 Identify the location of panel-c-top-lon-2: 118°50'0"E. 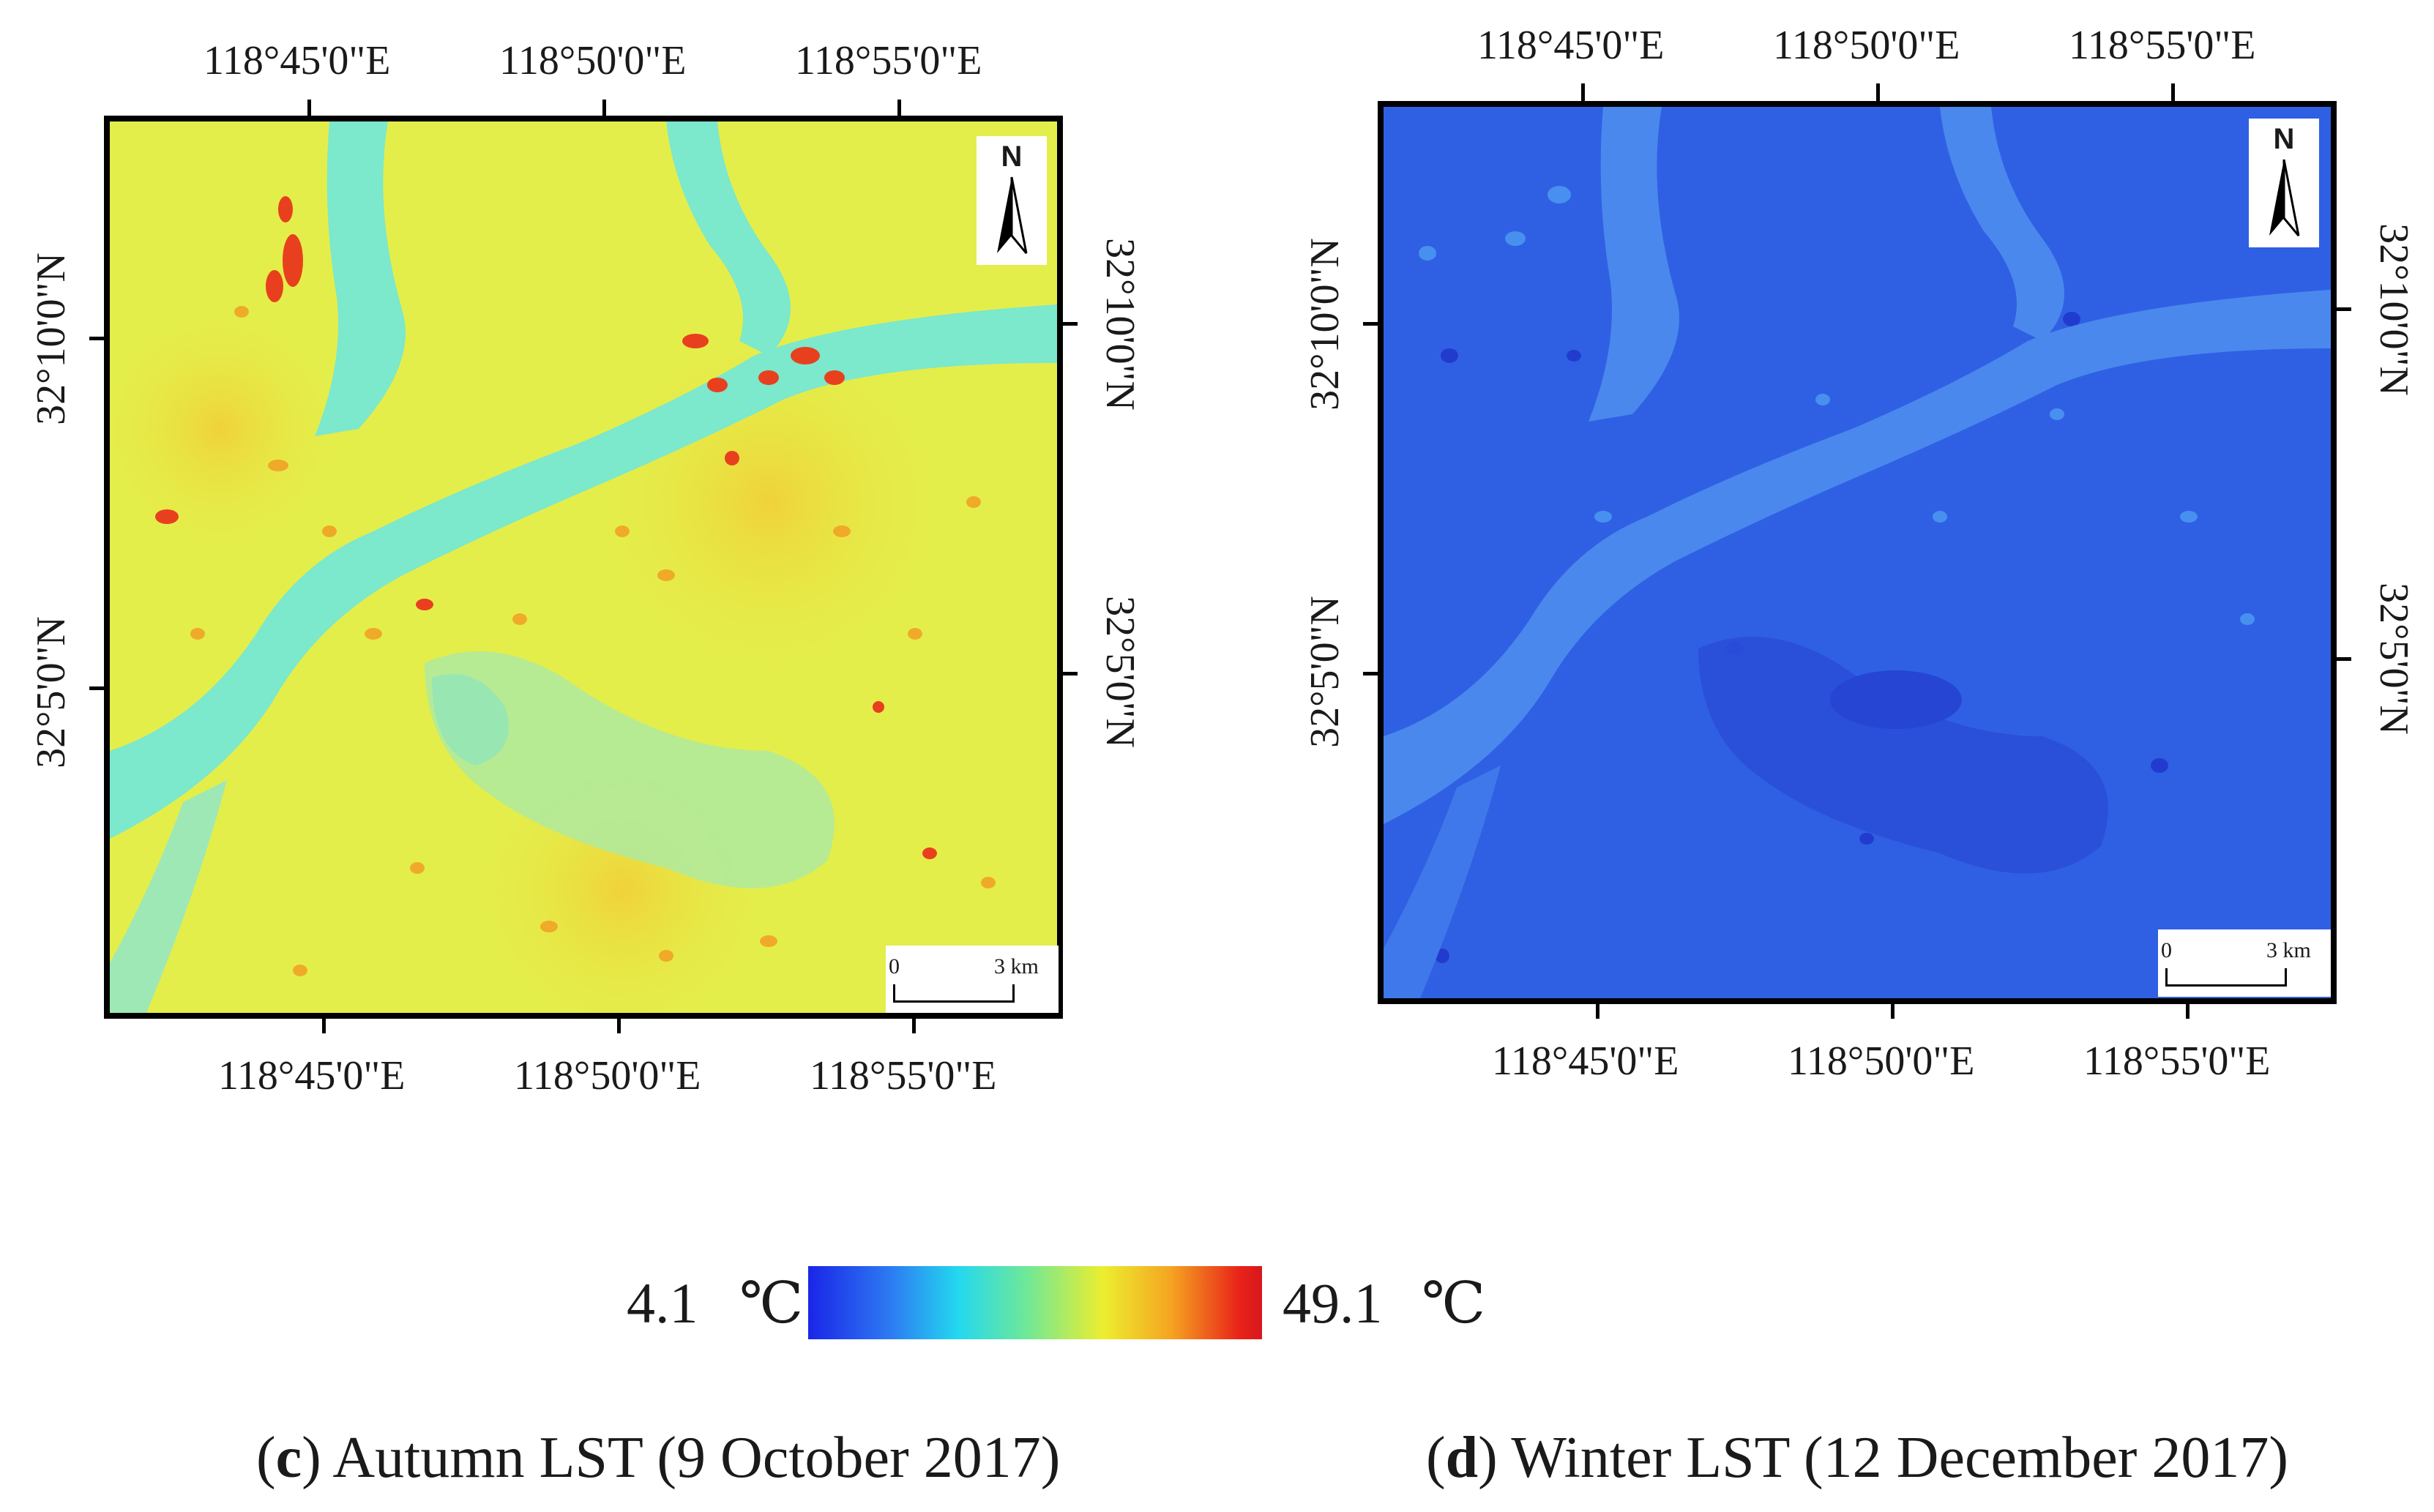
(593, 60).